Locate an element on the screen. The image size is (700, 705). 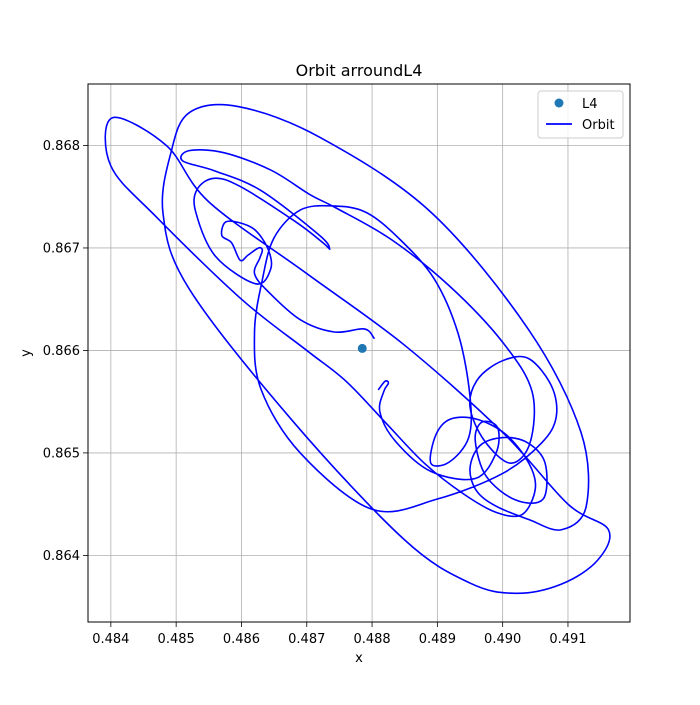
y-tick-label: 0.866 is located at coordinates (61, 351).